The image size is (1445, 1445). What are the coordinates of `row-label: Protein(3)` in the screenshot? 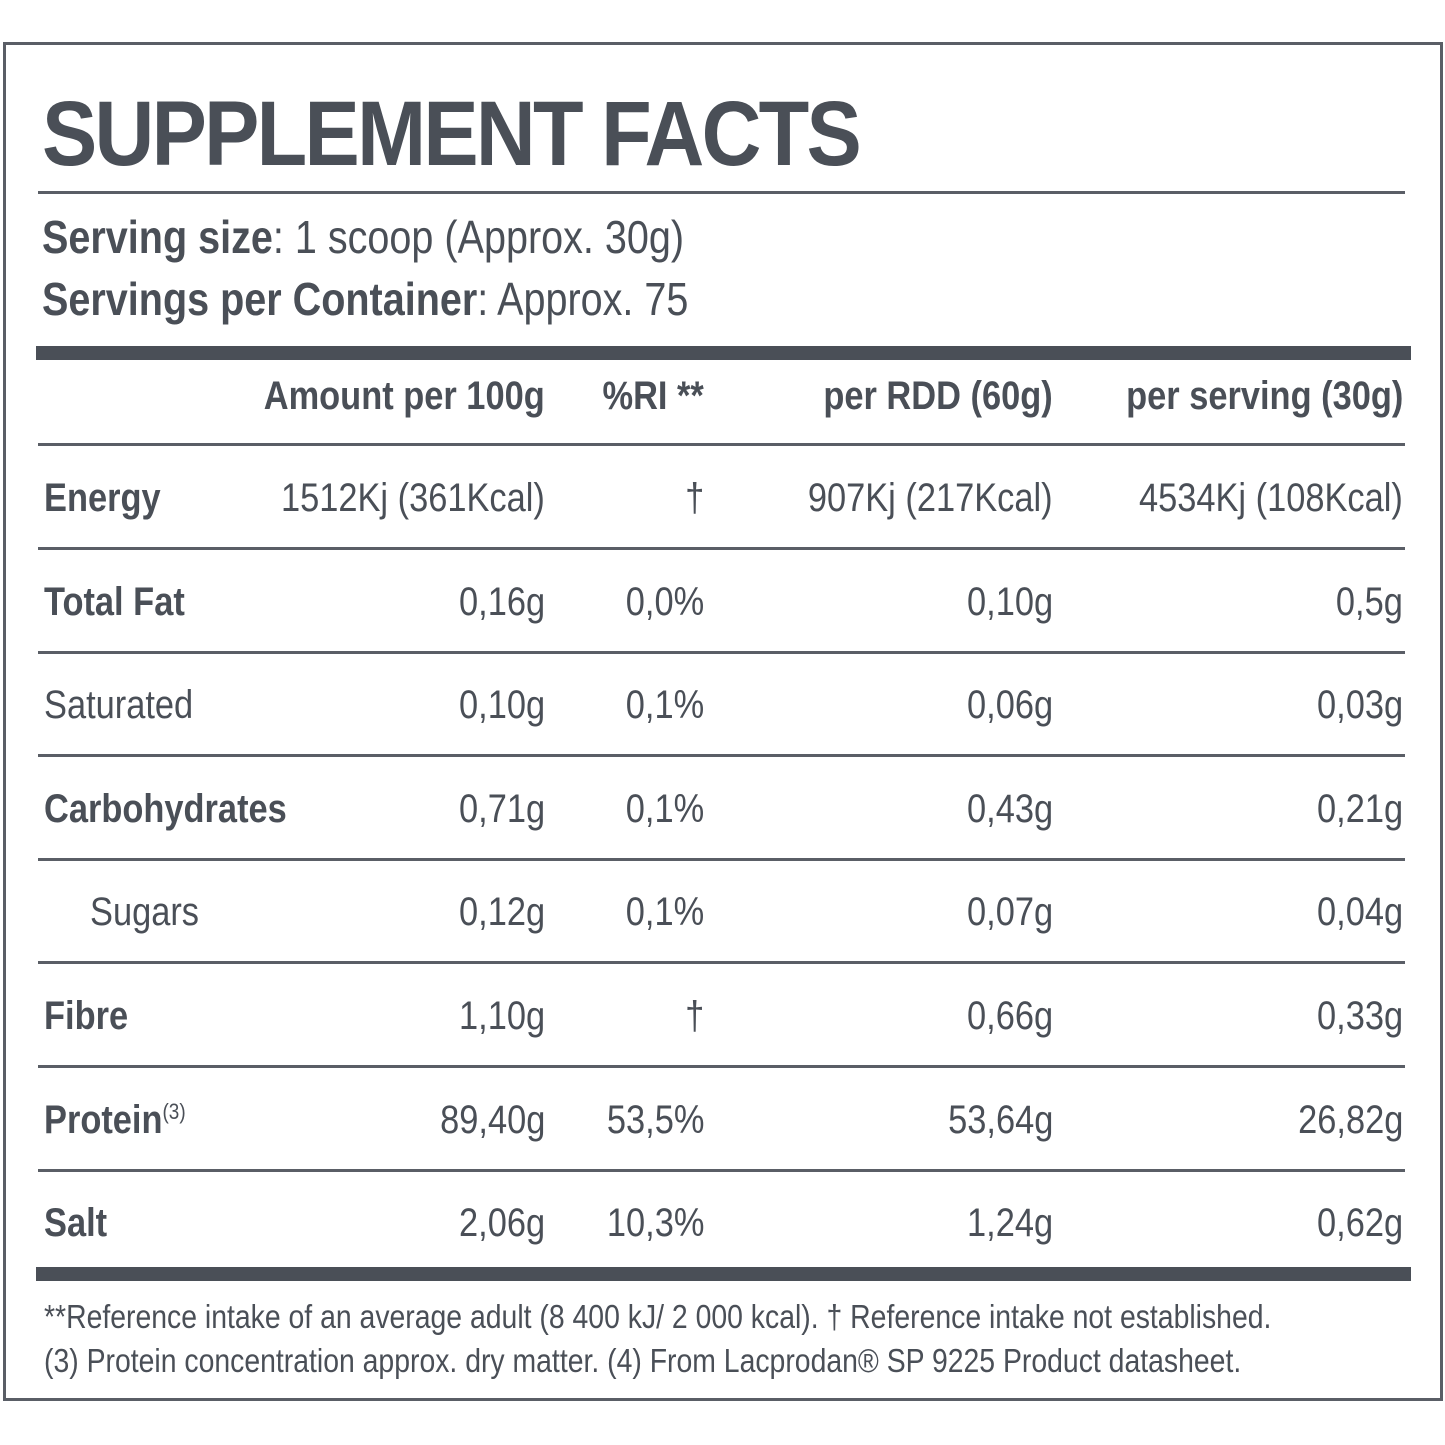 It's located at (115, 1120).